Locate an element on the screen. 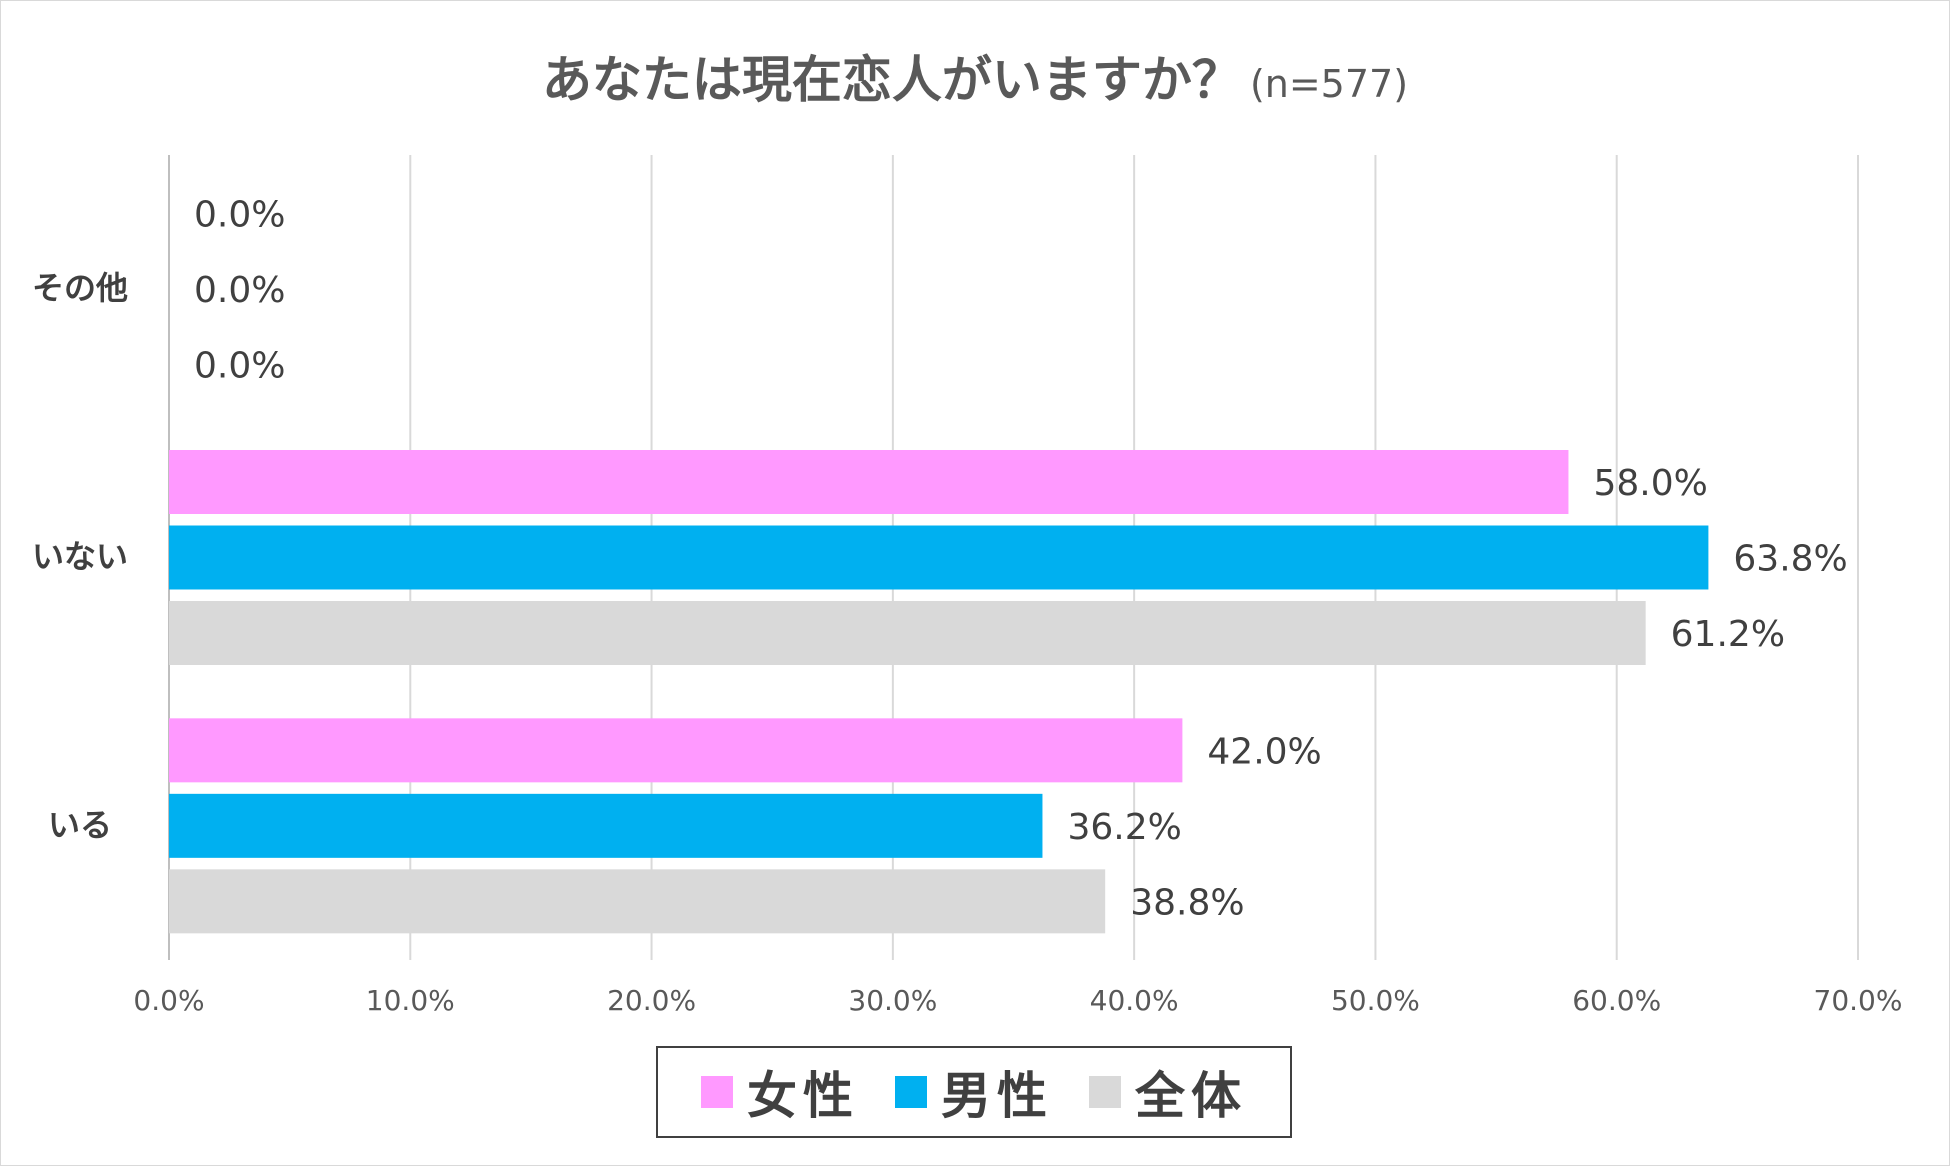 This screenshot has height=1166, width=1950. bar-いない-女性 is located at coordinates (869, 482).